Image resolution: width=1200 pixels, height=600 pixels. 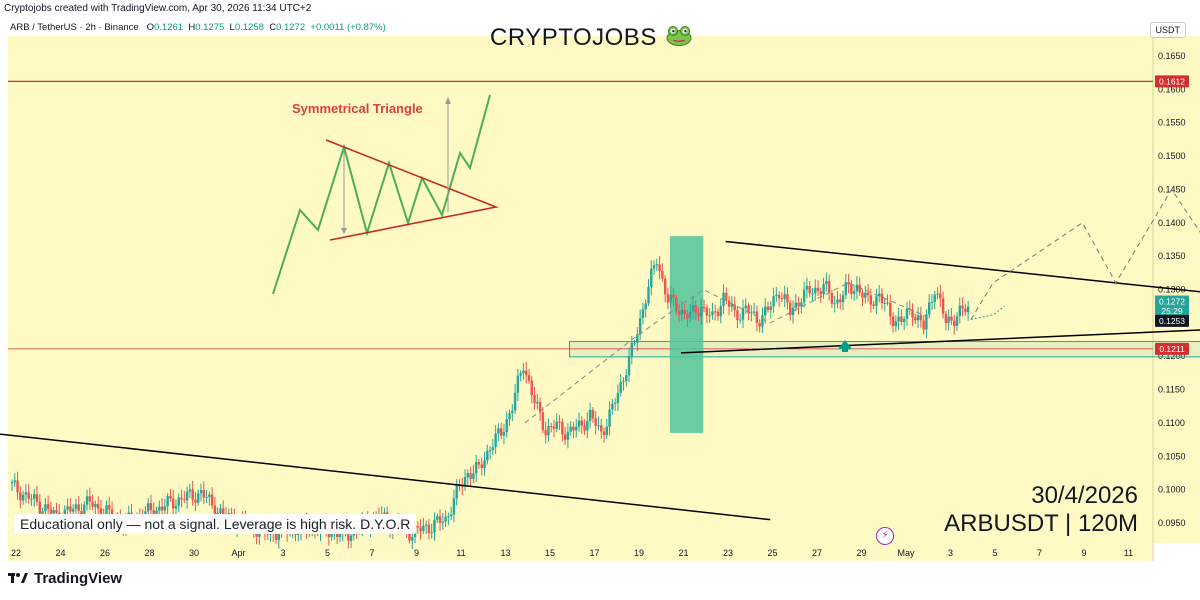 I want to click on date-stamp: 30/4/2026, so click(x=1084, y=495).